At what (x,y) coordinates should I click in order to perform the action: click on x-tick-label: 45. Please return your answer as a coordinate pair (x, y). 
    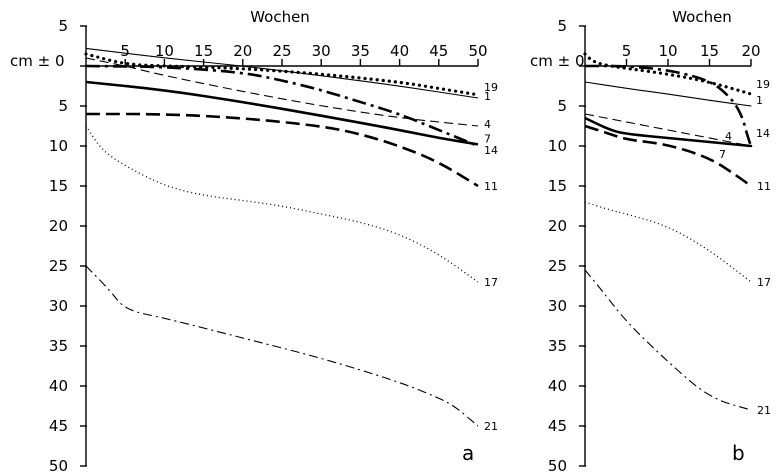
    Looking at the image, I should click on (438, 51).